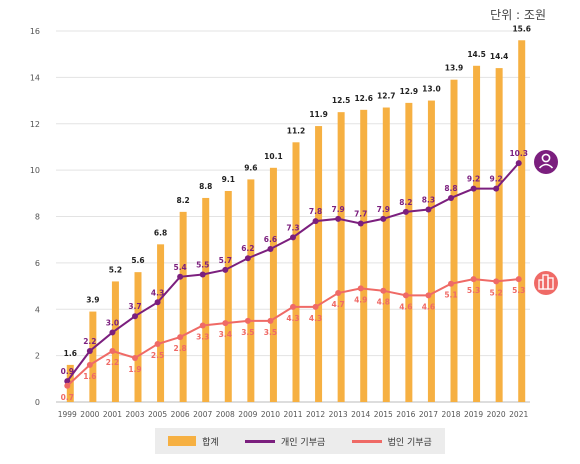 This screenshot has width=580, height=464. Describe the element at coordinates (428, 200) in the screenshot. I see `line-data-label-individual: 8.3` at that location.